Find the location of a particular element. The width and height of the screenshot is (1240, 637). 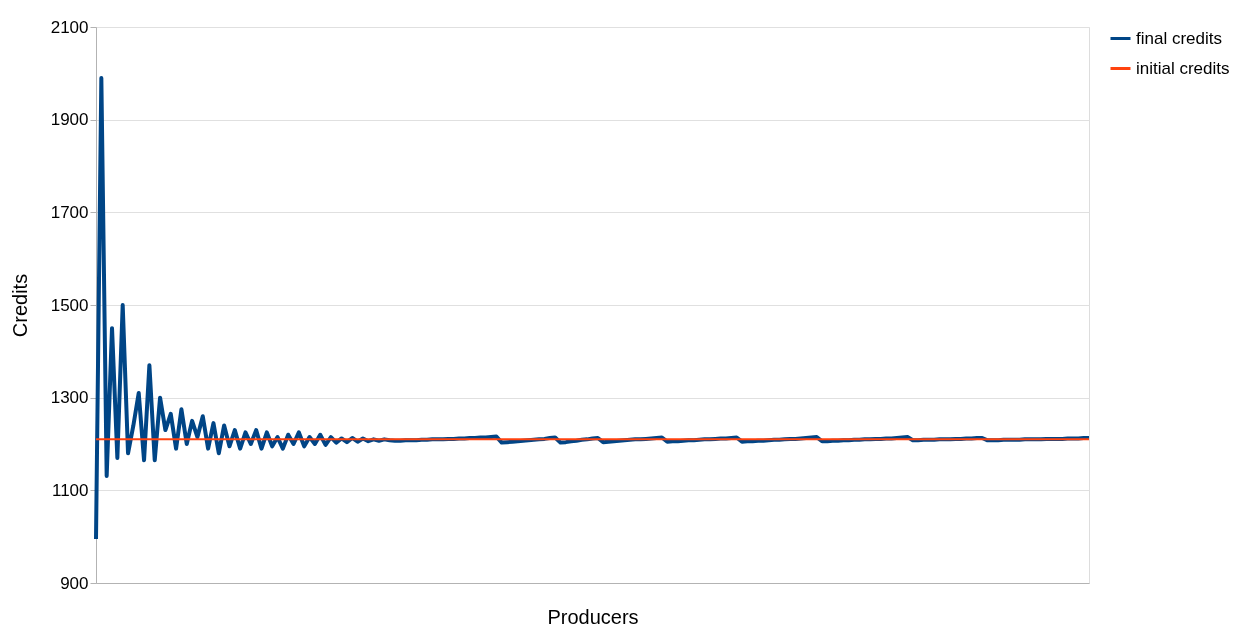

y-axis-title: Credits is located at coordinates (19, 305).